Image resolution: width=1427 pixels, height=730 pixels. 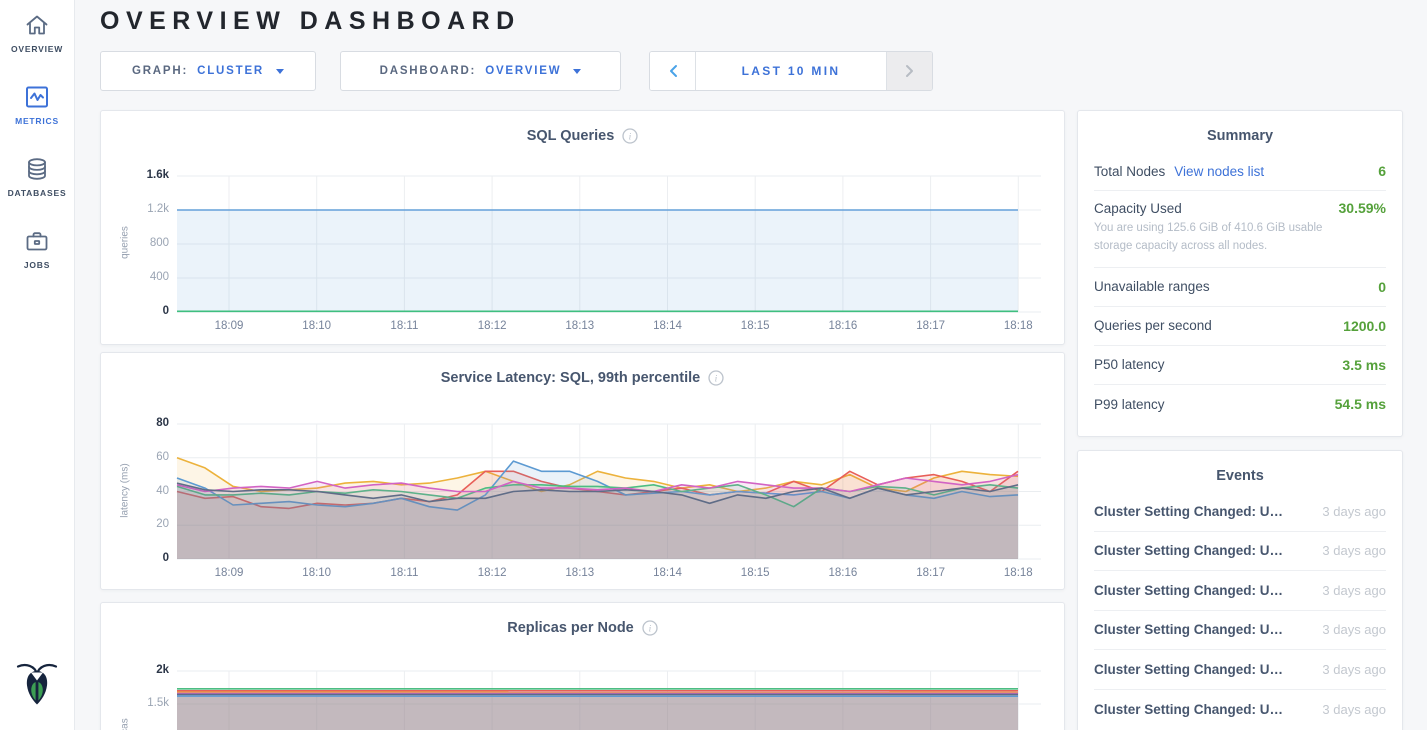 What do you see at coordinates (930, 573) in the screenshot?
I see `x-tick-label: 18:17` at bounding box center [930, 573].